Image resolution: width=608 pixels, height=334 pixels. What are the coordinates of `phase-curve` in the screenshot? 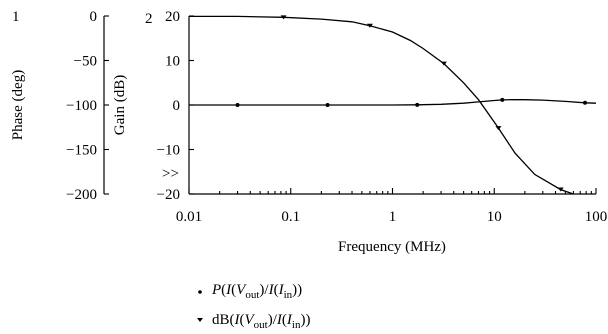 It's located at (393, 102).